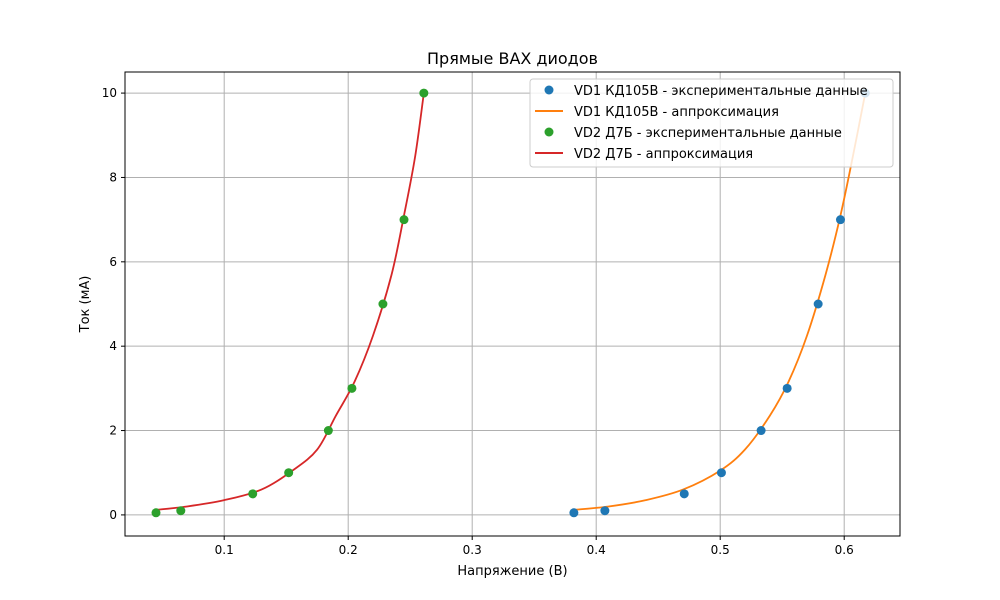 Image resolution: width=1000 pixels, height=600 pixels. I want to click on legend-box, so click(711, 123).